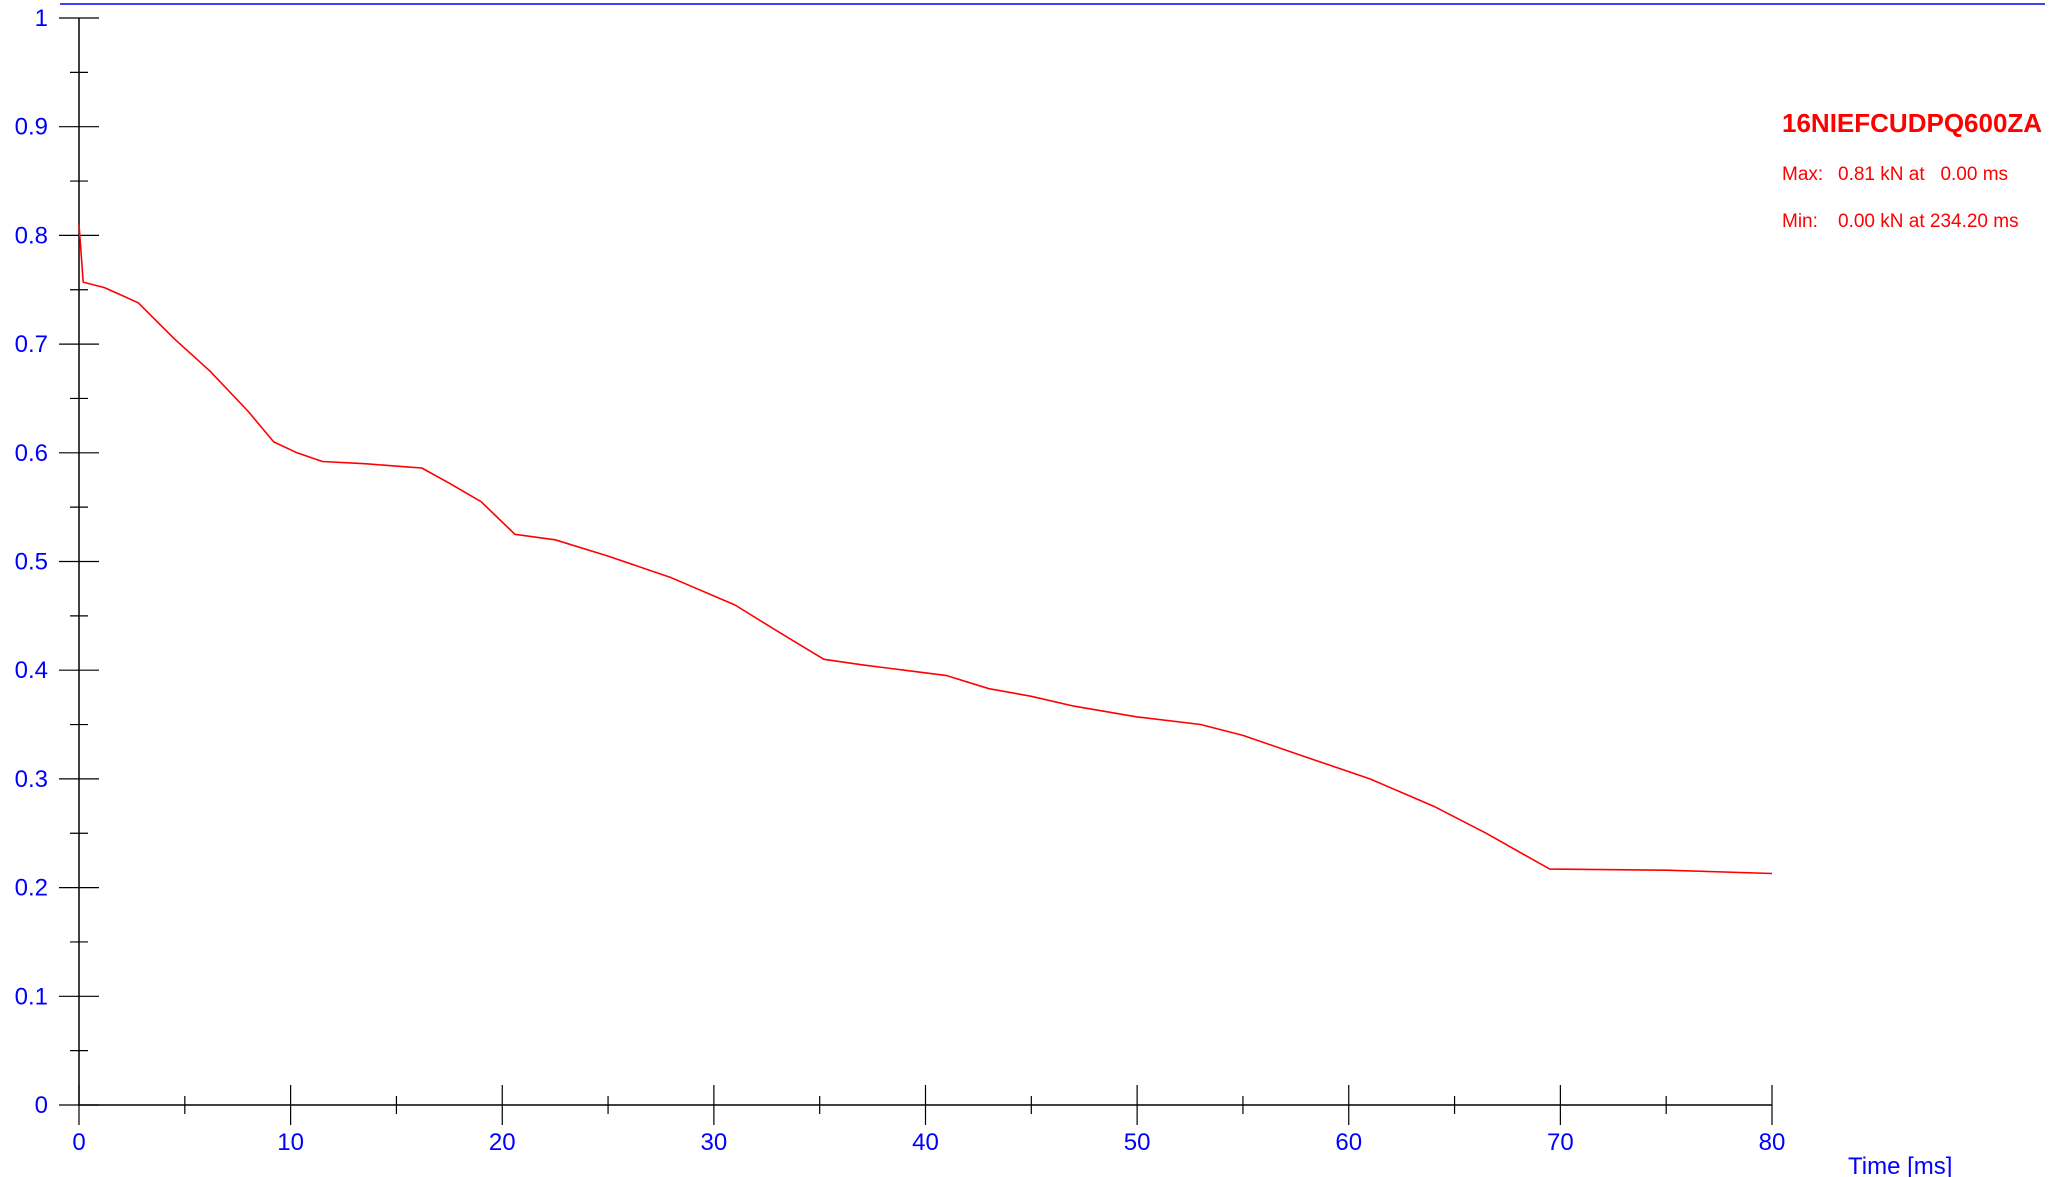 Image resolution: width=2067 pixels, height=1177 pixels. I want to click on y-tick-label: 0.7, so click(31, 344).